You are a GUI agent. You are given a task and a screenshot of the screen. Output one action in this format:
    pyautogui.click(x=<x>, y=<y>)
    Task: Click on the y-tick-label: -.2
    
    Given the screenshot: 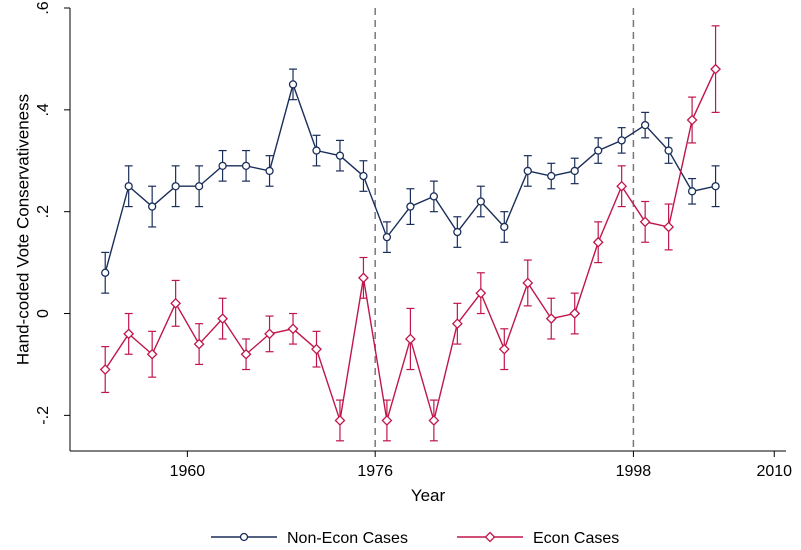 What is the action you would take?
    pyautogui.click(x=43, y=415)
    